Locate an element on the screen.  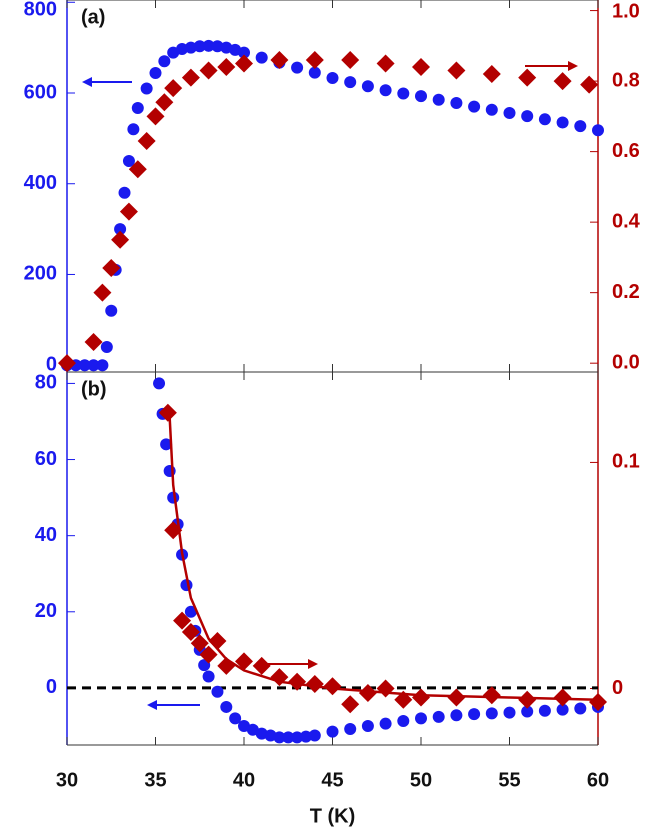
y-tick-label: 400 is located at coordinates (40, 183).